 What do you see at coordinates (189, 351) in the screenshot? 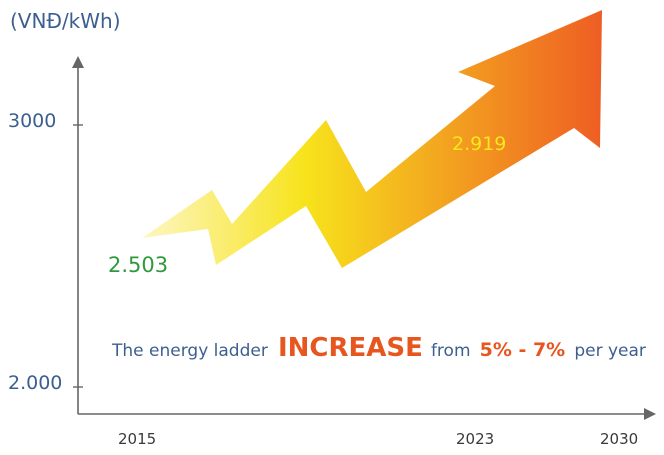
I see `annotation-prefix: The energy ladder` at bounding box center [189, 351].